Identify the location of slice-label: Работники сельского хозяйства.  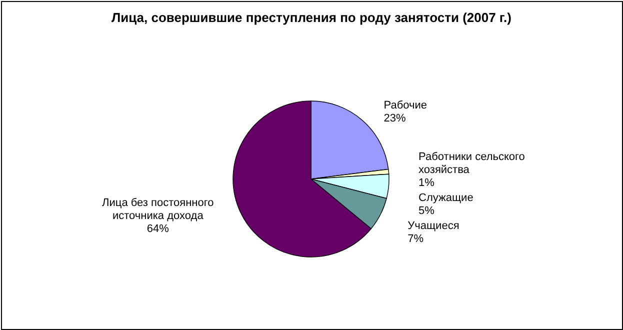
(471, 163).